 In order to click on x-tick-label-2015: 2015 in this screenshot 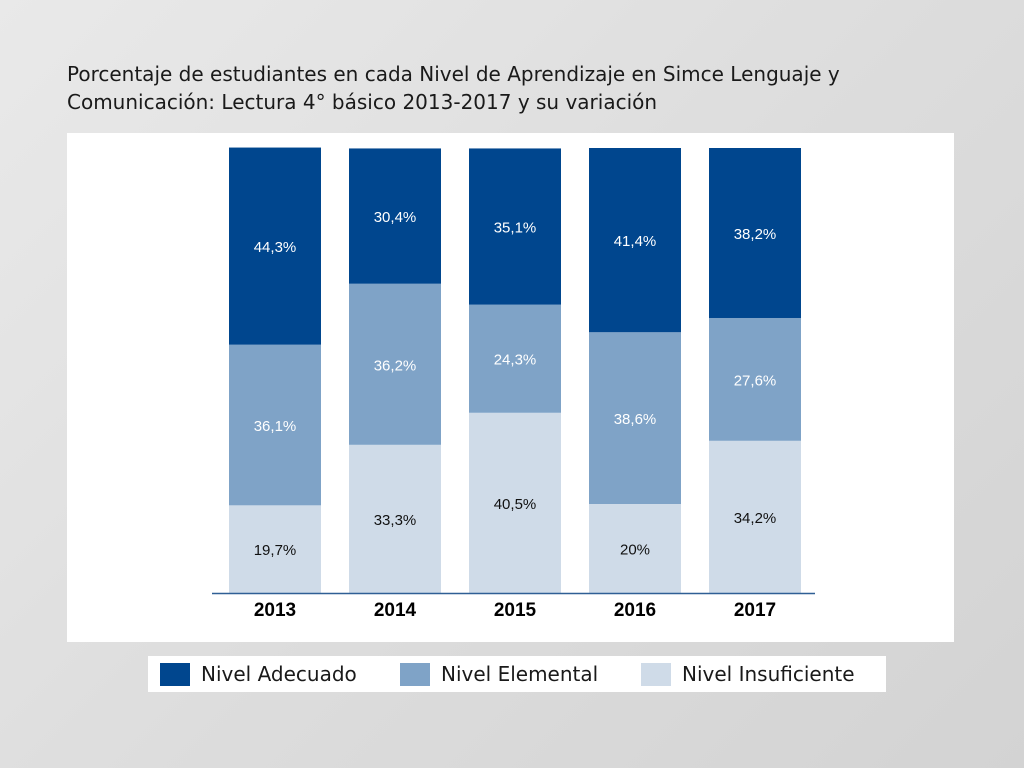, I will do `click(515, 610)`.